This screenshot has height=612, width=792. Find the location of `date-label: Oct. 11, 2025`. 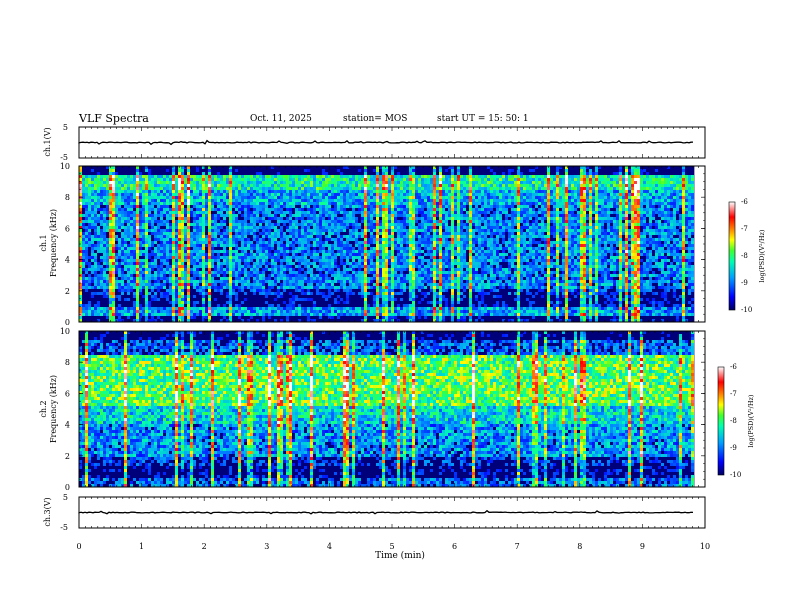

date-label: Oct. 11, 2025 is located at coordinates (281, 119).